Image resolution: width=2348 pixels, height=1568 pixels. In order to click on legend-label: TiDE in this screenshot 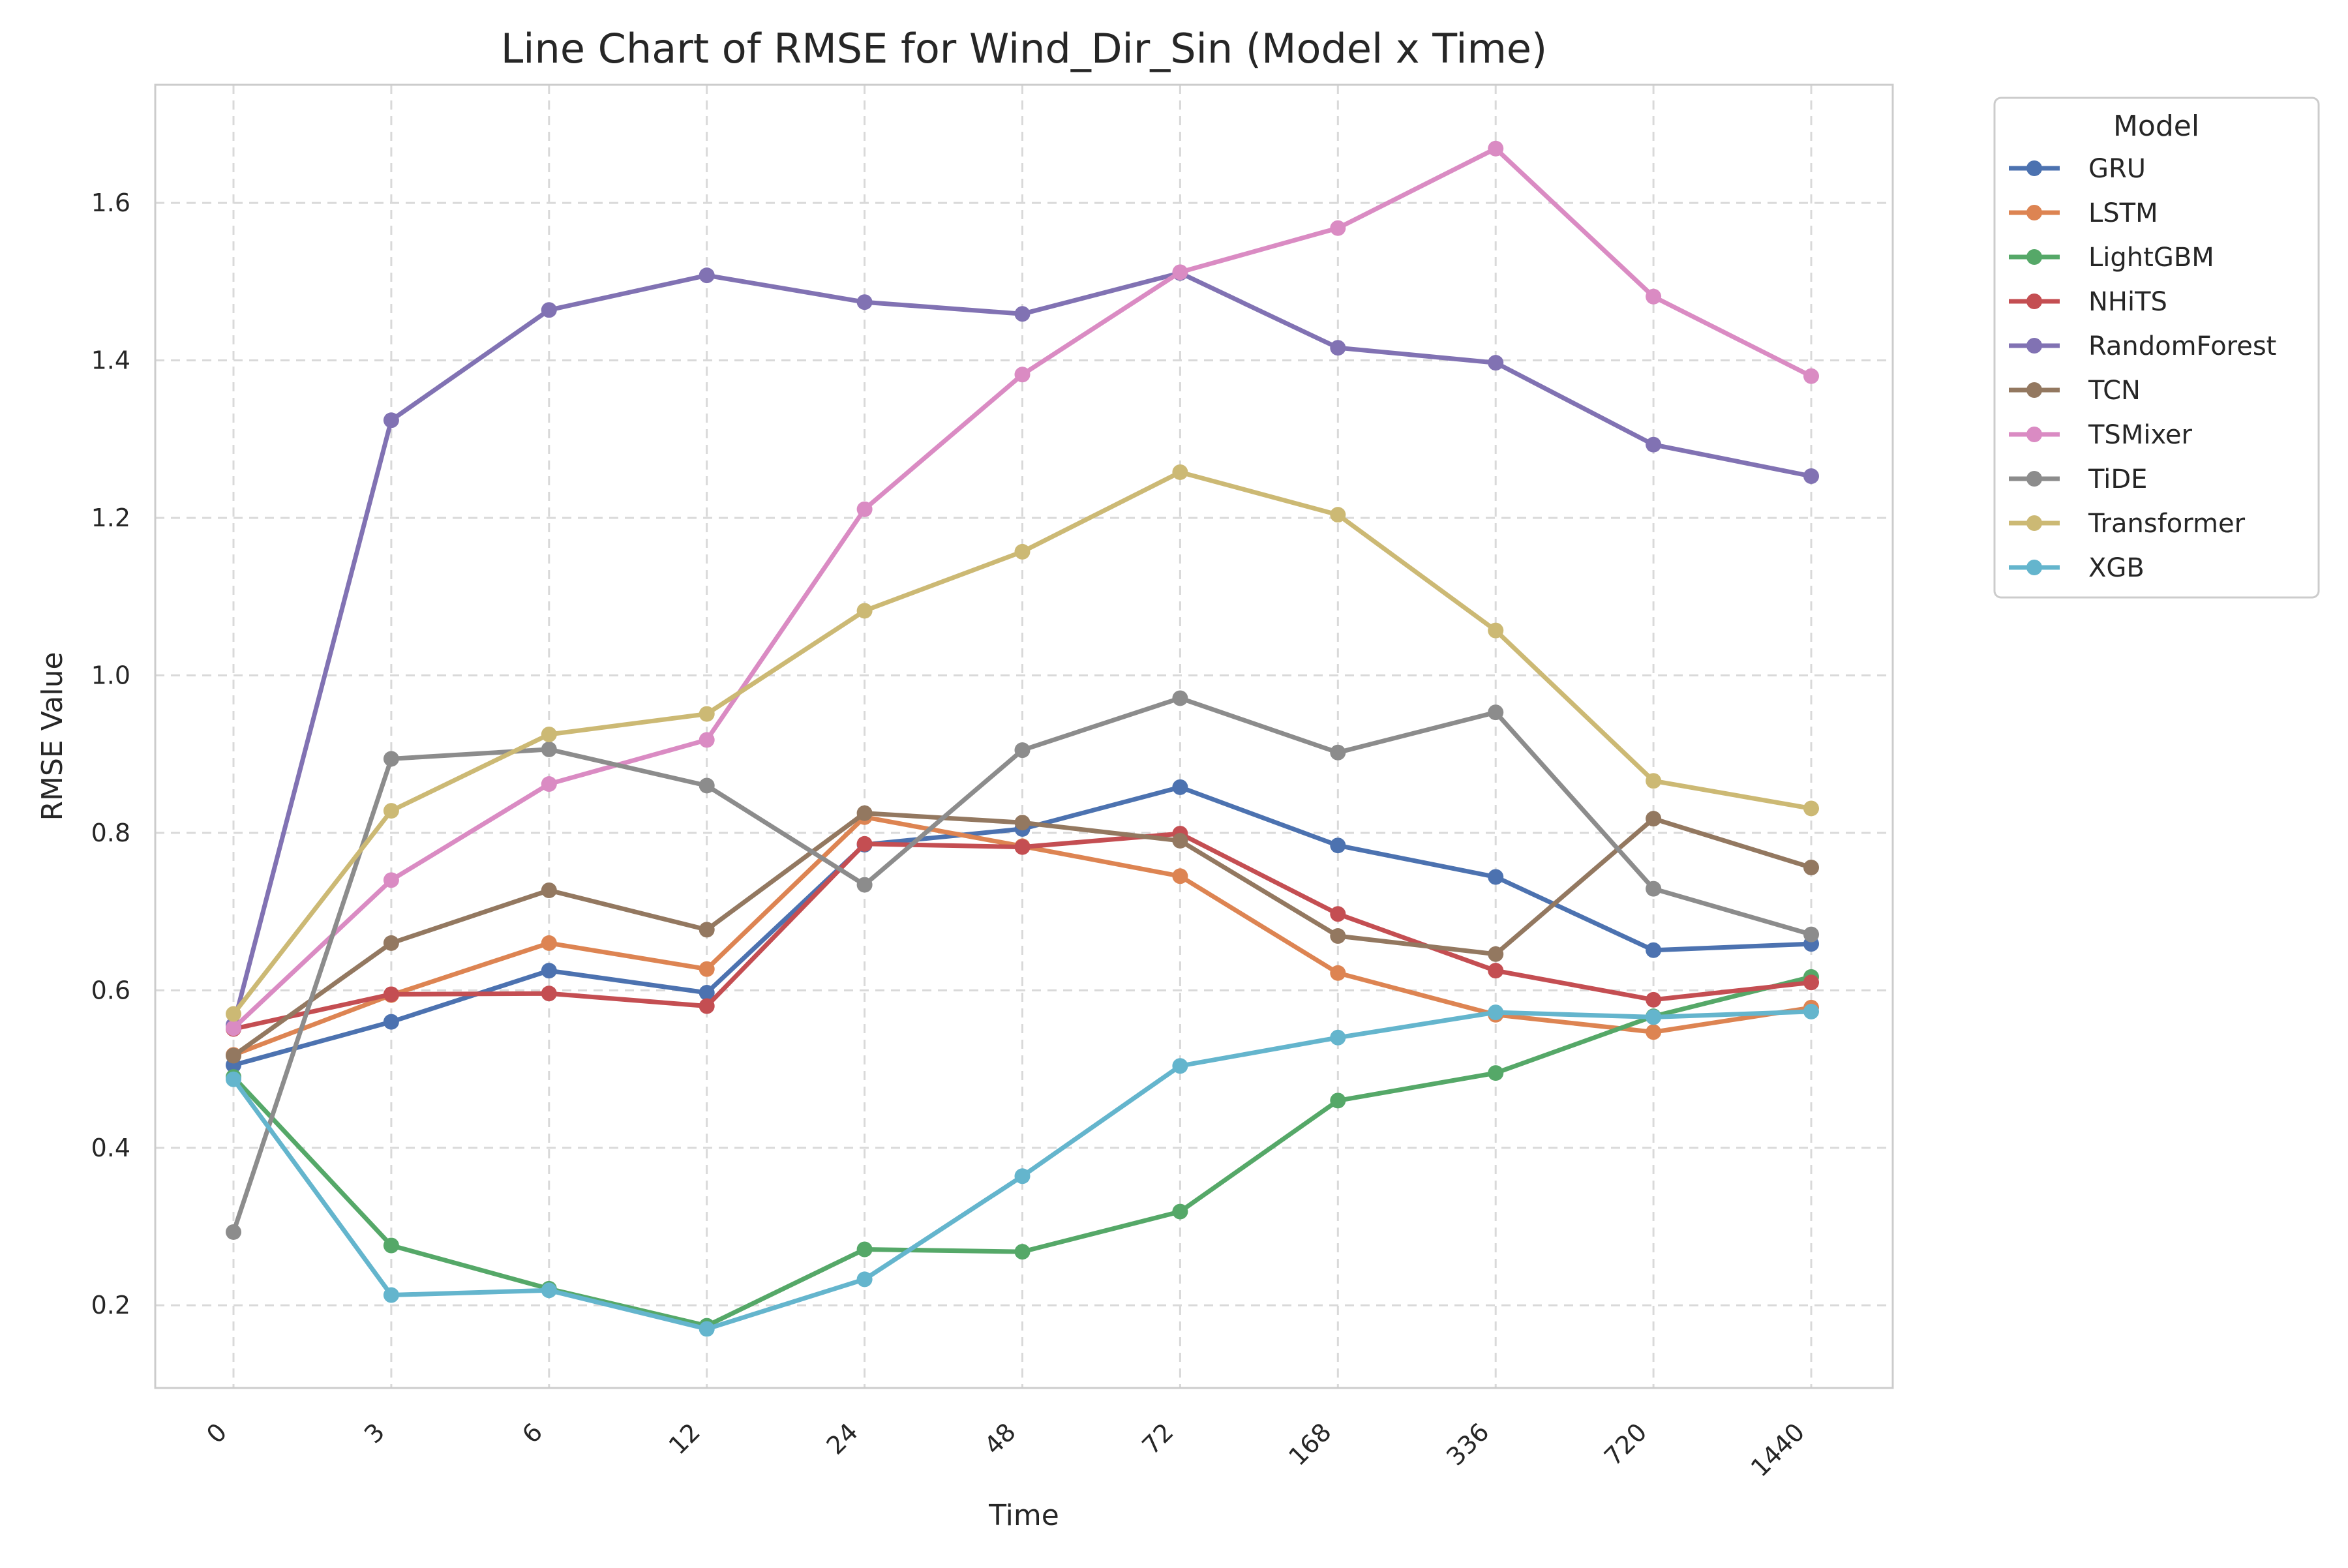, I will do `click(2118, 479)`.